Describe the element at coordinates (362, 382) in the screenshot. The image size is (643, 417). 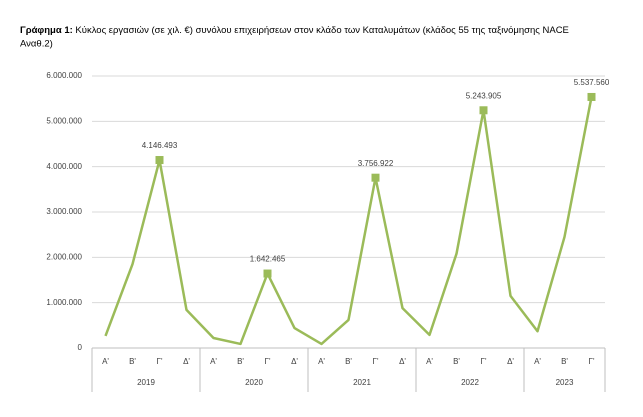
I see `group-label: 2021` at that location.